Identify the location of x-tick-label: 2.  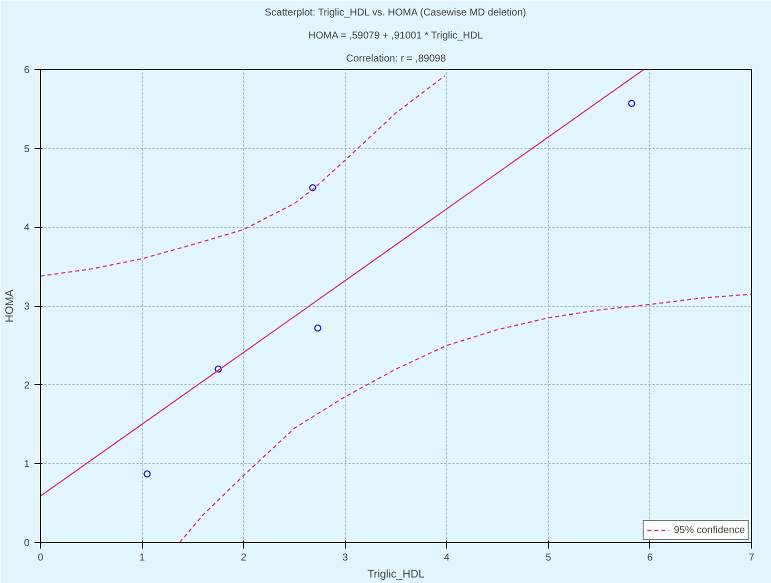
(243, 558).